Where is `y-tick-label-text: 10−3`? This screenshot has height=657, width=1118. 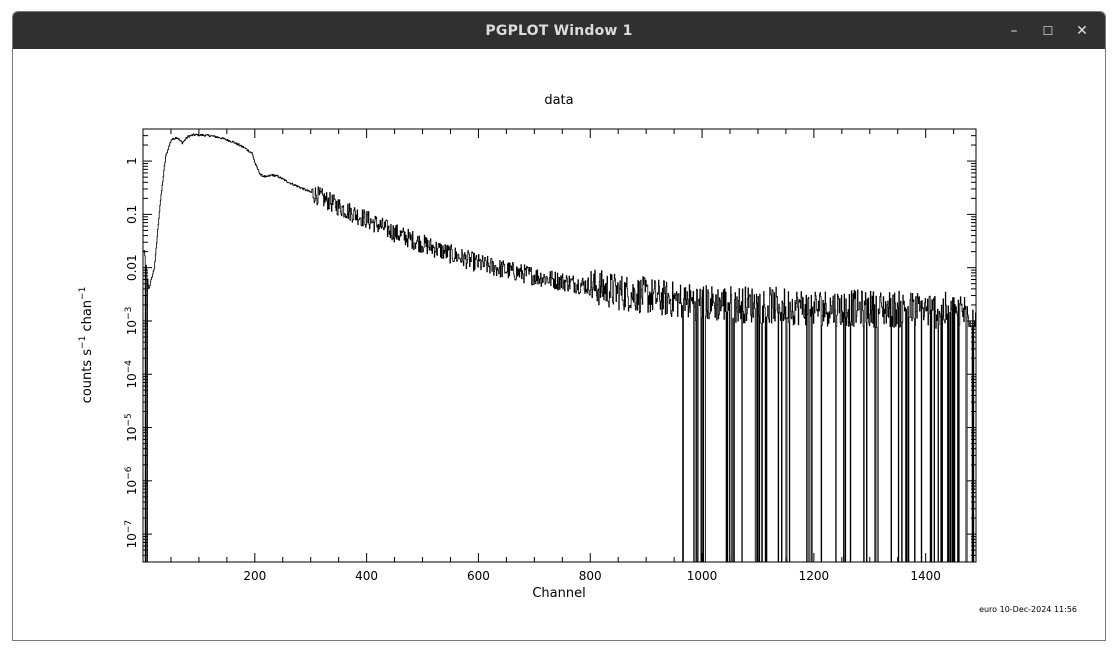 y-tick-label-text: 10−3 is located at coordinates (131, 321).